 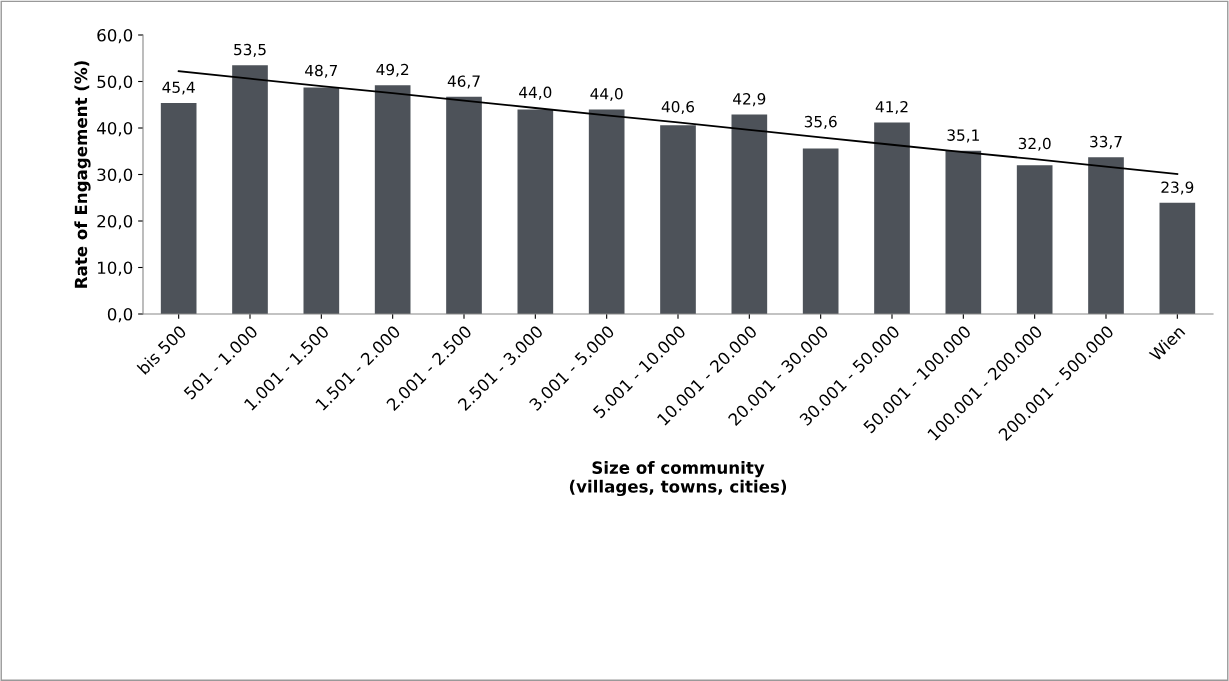 What do you see at coordinates (678, 479) in the screenshot?
I see `x-axis-title: Size of community (villages, towns, cities)` at bounding box center [678, 479].